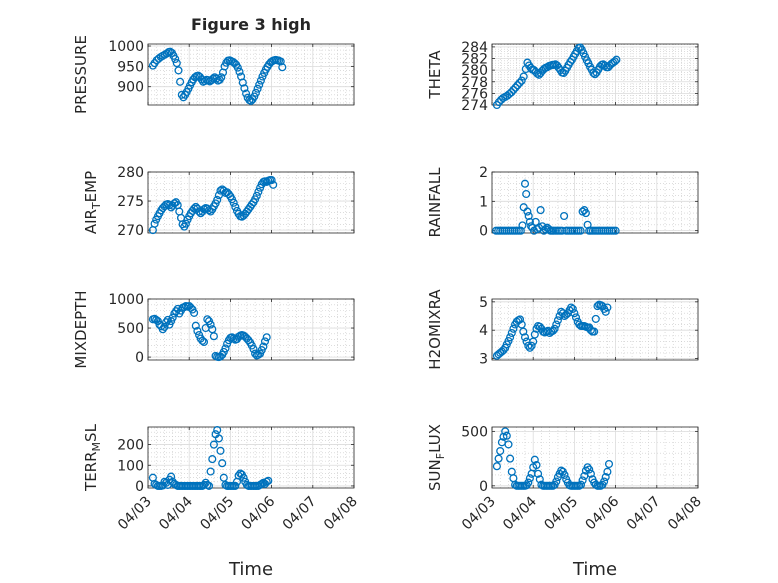 This screenshot has width=778, height=583. I want to click on y-tick-label: 4, so click(483, 331).